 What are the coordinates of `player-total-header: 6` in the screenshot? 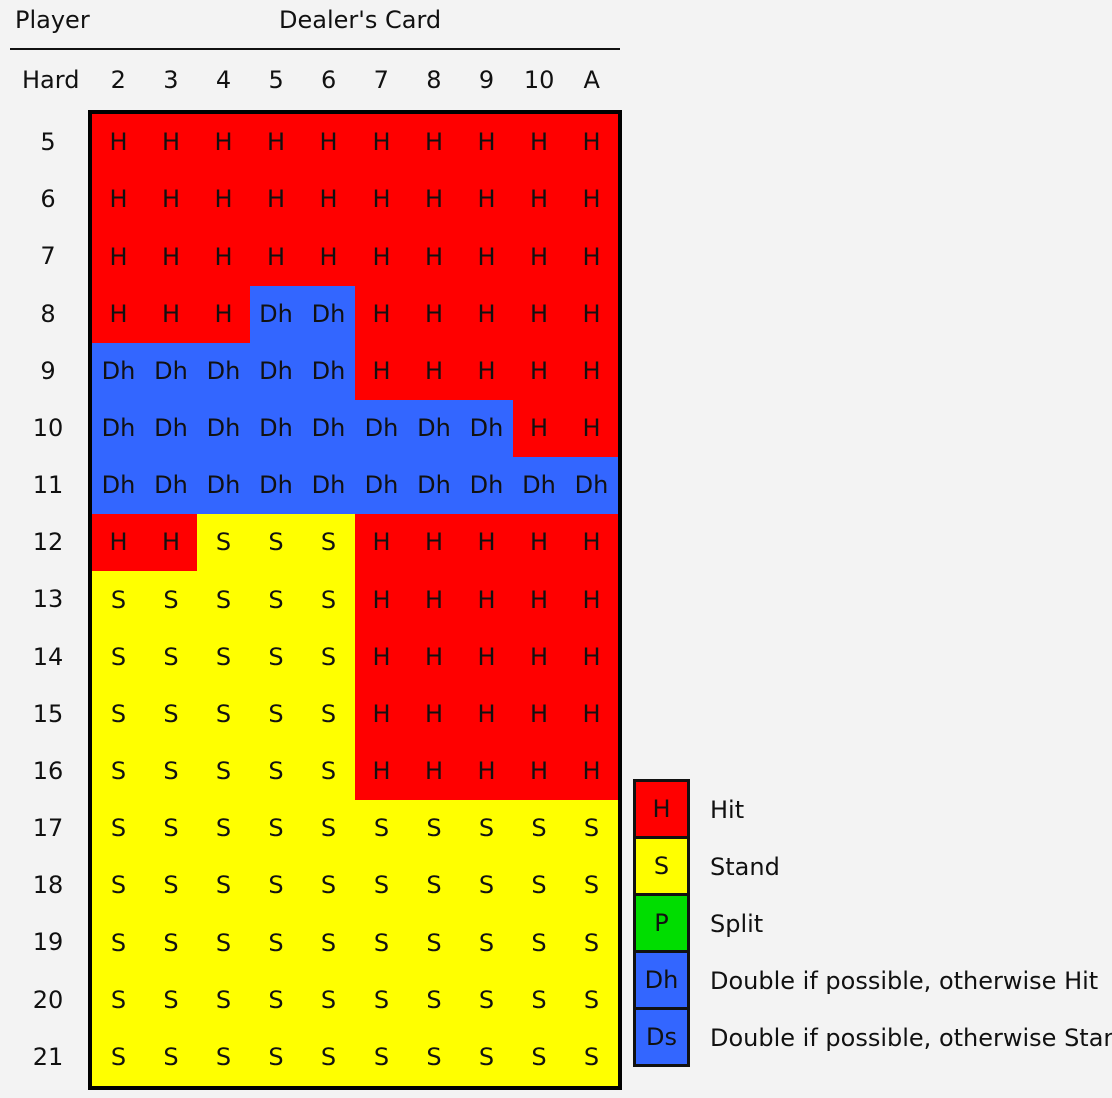 It's located at (48, 199).